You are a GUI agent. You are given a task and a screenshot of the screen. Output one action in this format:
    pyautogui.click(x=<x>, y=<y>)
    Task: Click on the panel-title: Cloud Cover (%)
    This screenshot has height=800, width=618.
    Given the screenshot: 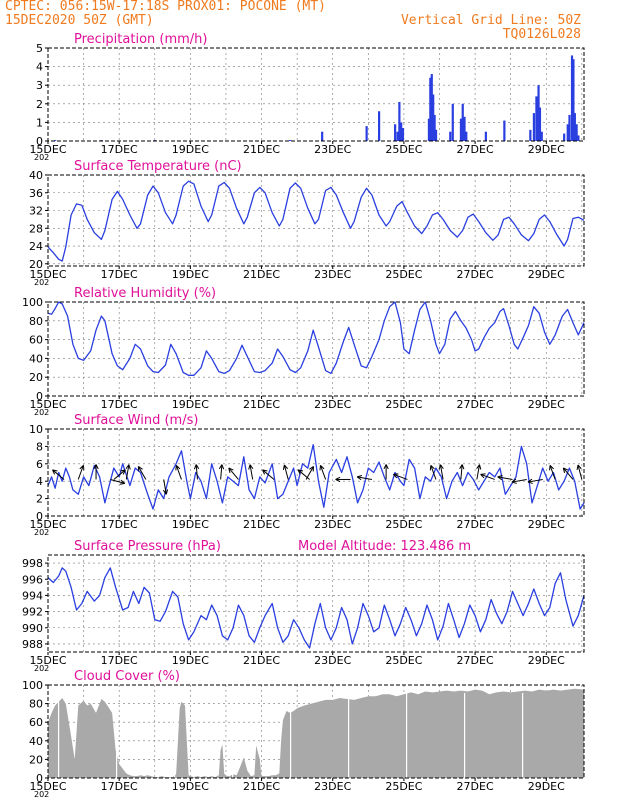 What is the action you would take?
    pyautogui.click(x=127, y=676)
    